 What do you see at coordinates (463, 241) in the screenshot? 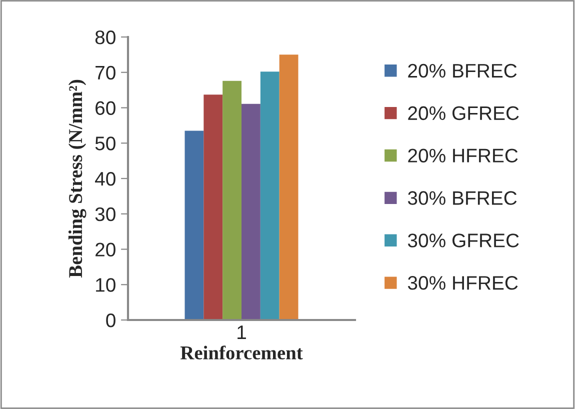
I see `legend-label: 30% GFREC` at bounding box center [463, 241].